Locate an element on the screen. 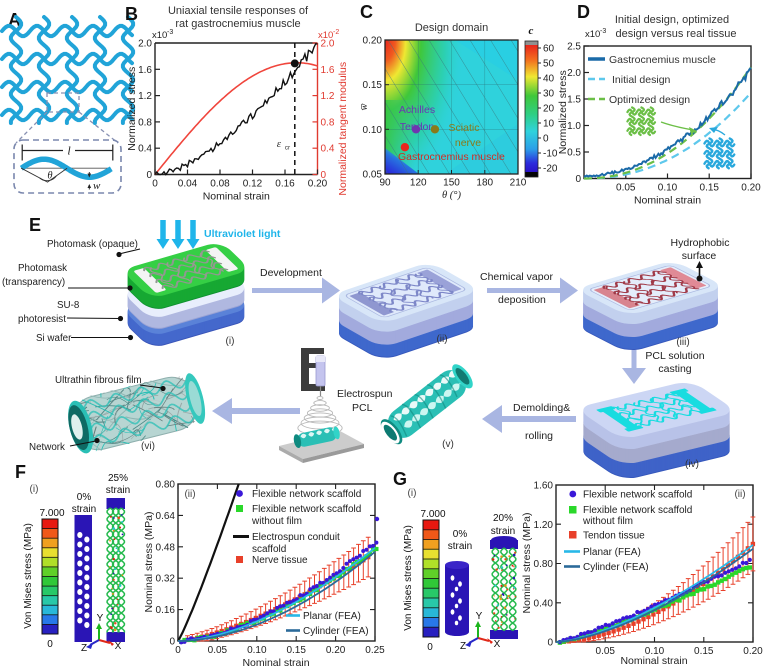 This screenshot has width=765, height=669. svg-text: SU-8 is located at coordinates (68, 305).